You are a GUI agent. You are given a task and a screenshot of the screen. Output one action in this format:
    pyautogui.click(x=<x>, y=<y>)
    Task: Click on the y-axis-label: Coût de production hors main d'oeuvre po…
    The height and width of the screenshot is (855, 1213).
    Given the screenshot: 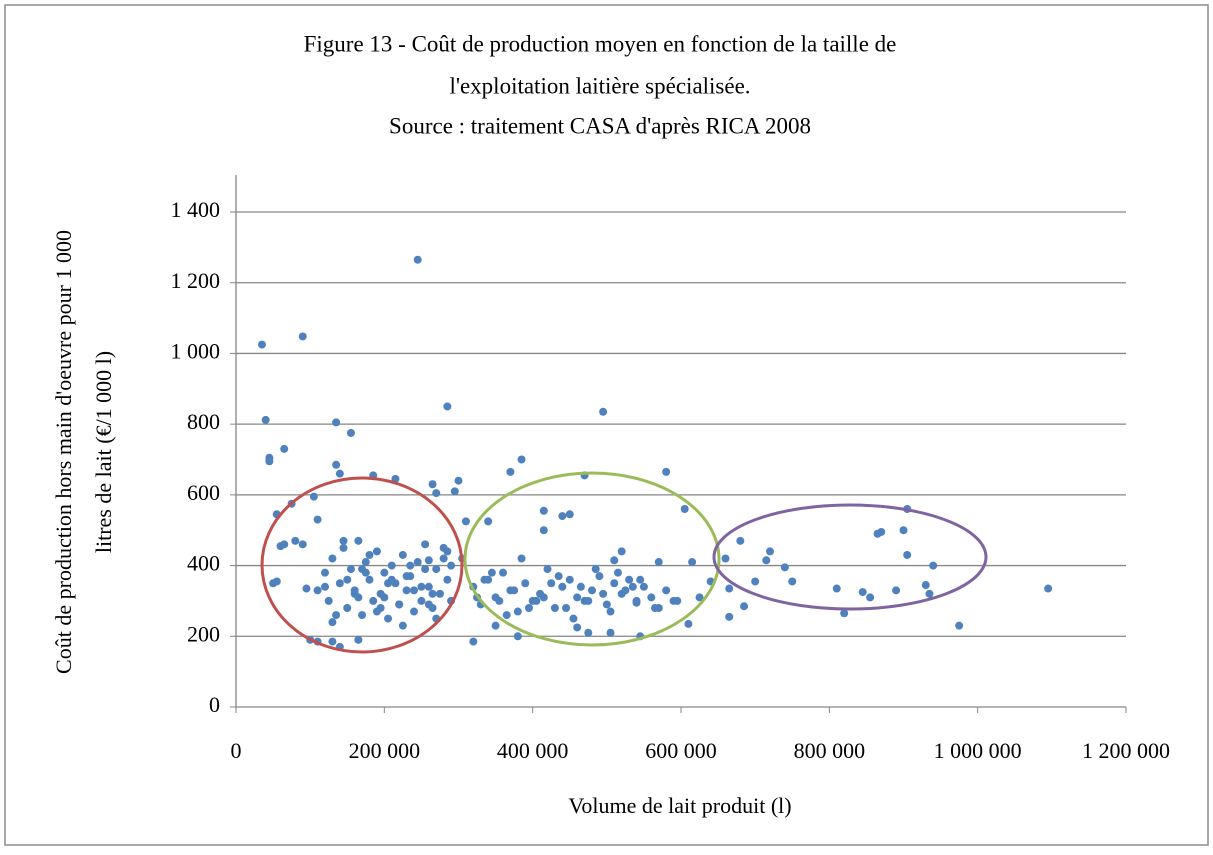 What is the action you would take?
    pyautogui.click(x=63, y=452)
    